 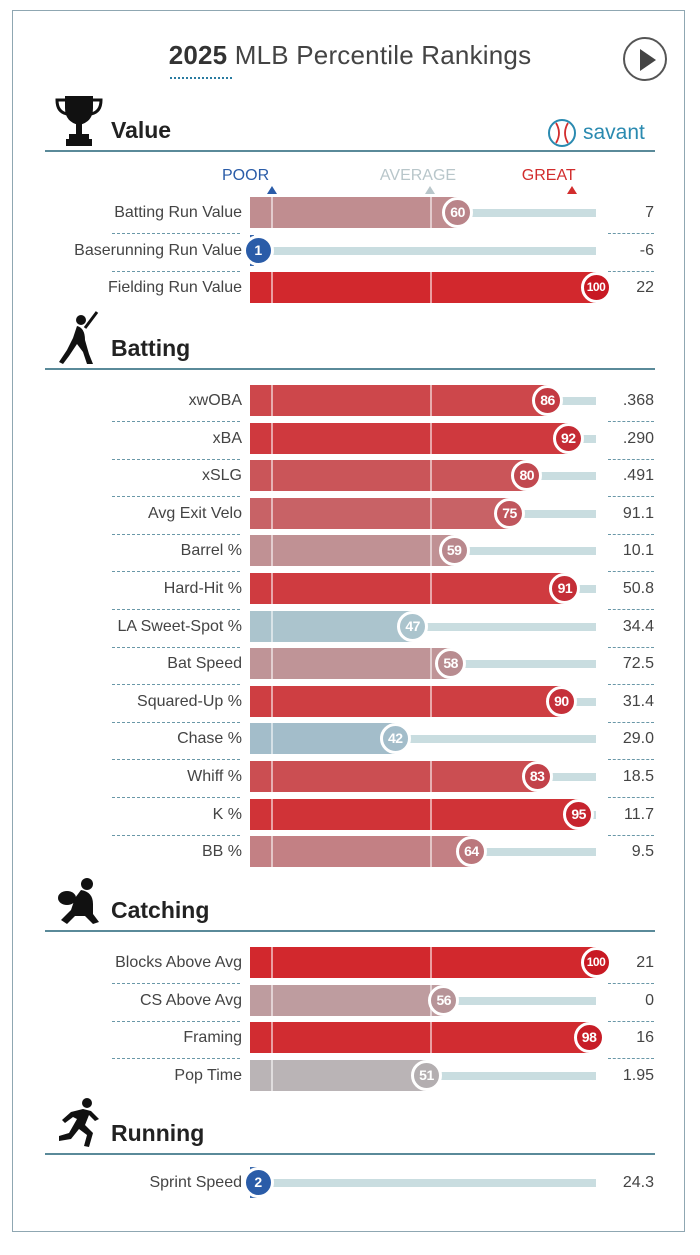 I want to click on trophy-icon, so click(x=79, y=120).